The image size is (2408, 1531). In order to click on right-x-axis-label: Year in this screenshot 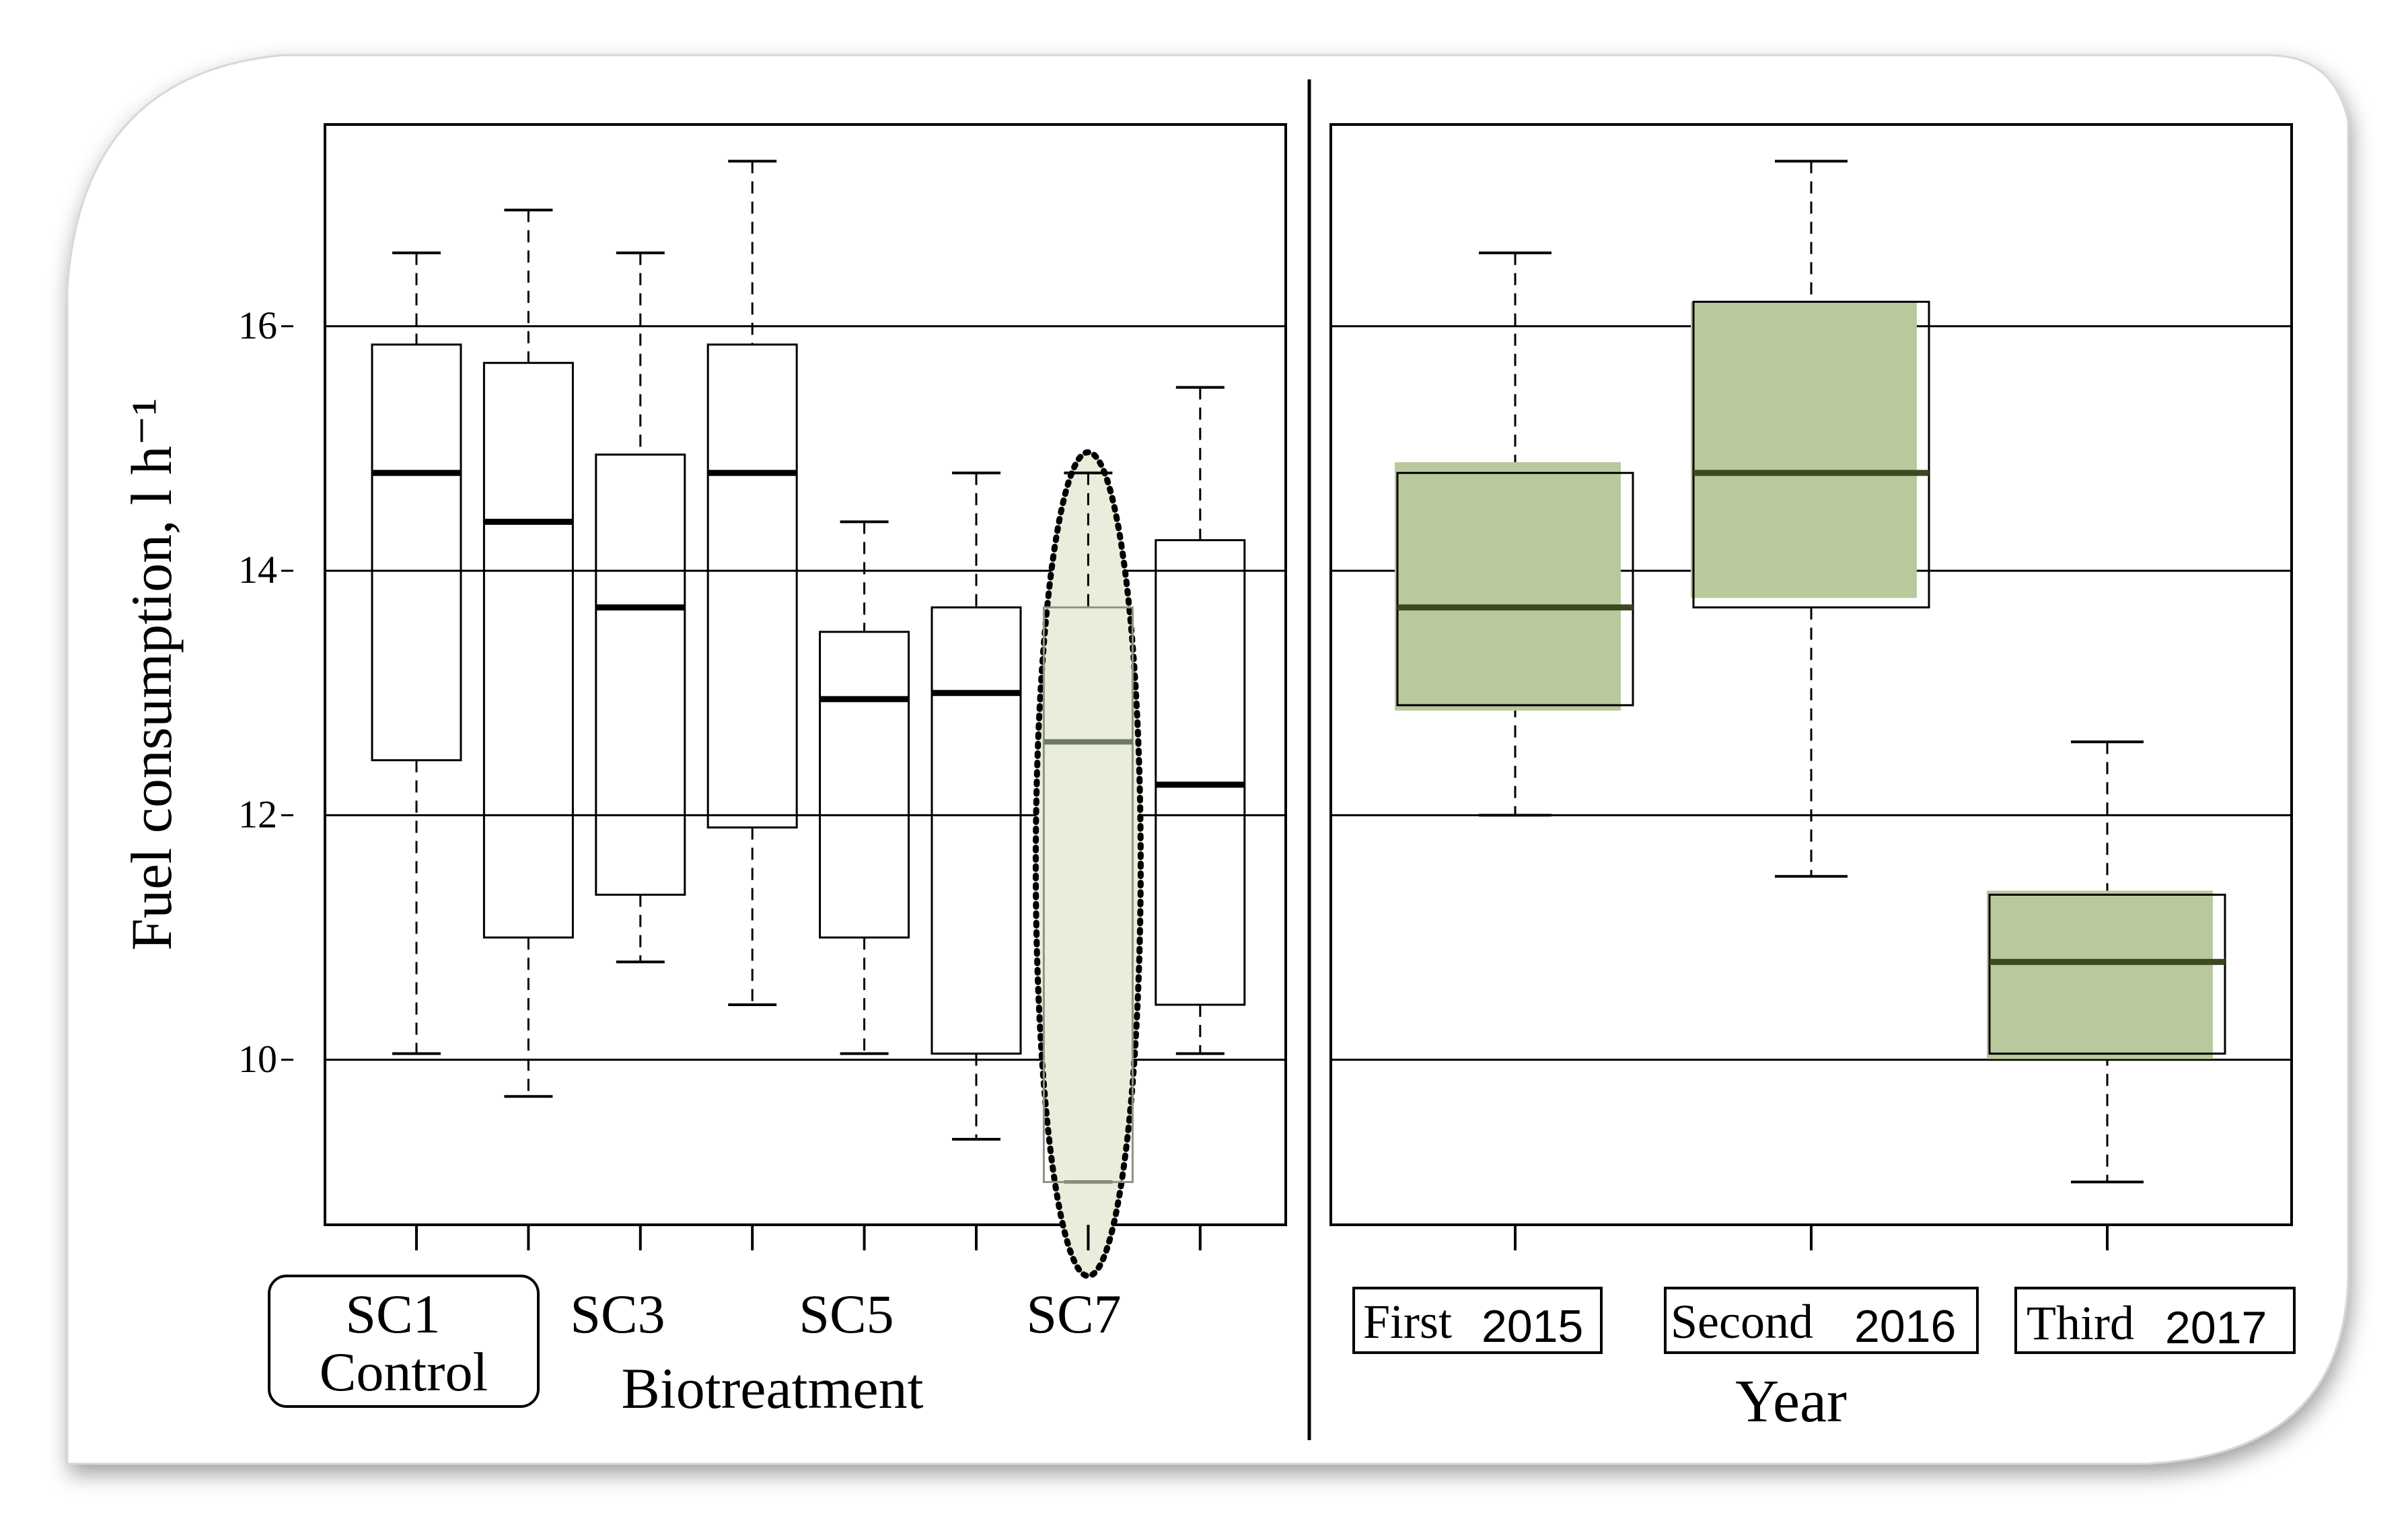, I will do `click(1791, 1401)`.